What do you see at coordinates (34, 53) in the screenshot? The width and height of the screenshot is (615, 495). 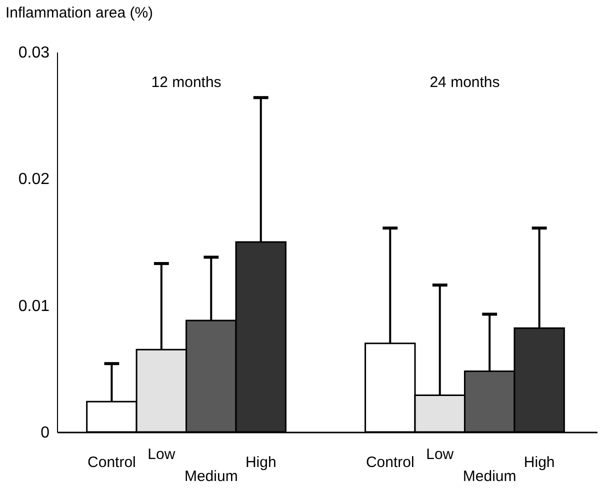 I see `y-tick-label: 0.03` at bounding box center [34, 53].